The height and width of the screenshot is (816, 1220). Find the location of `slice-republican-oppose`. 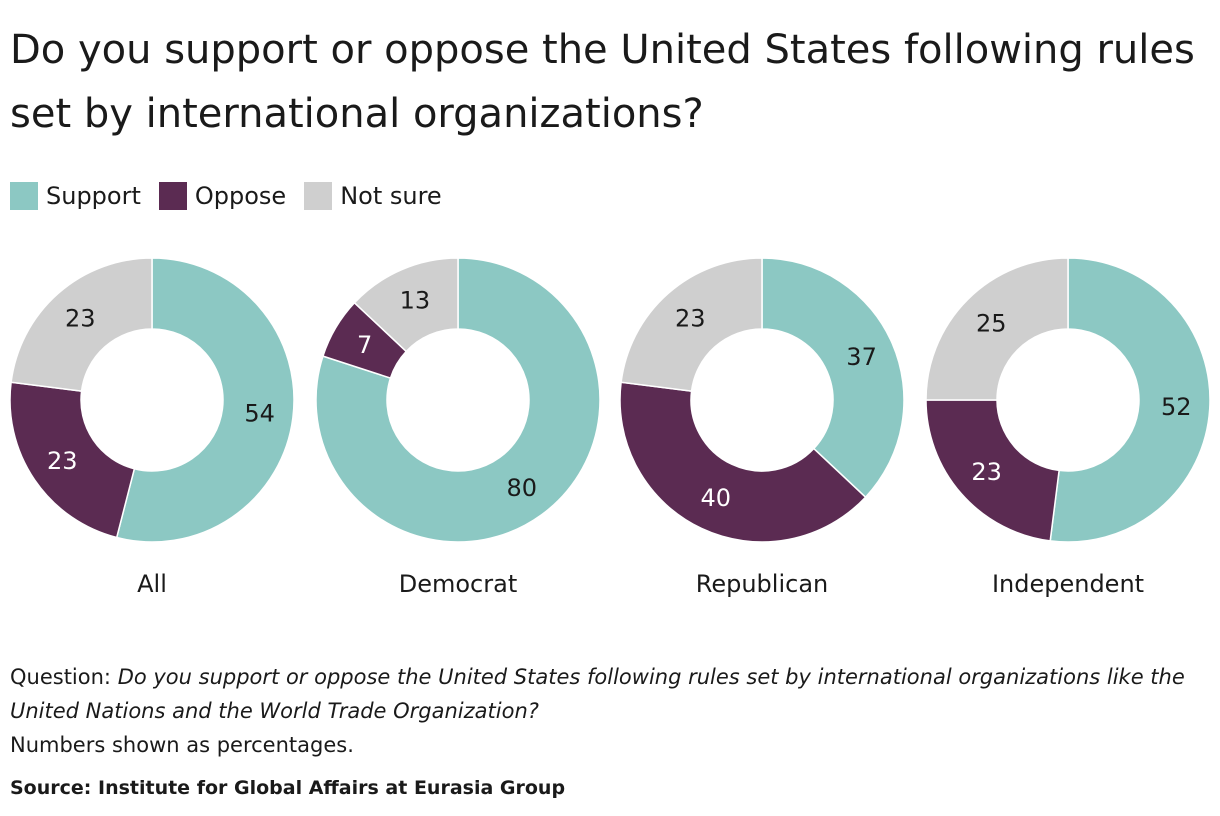

slice-republican-oppose is located at coordinates (743, 462).